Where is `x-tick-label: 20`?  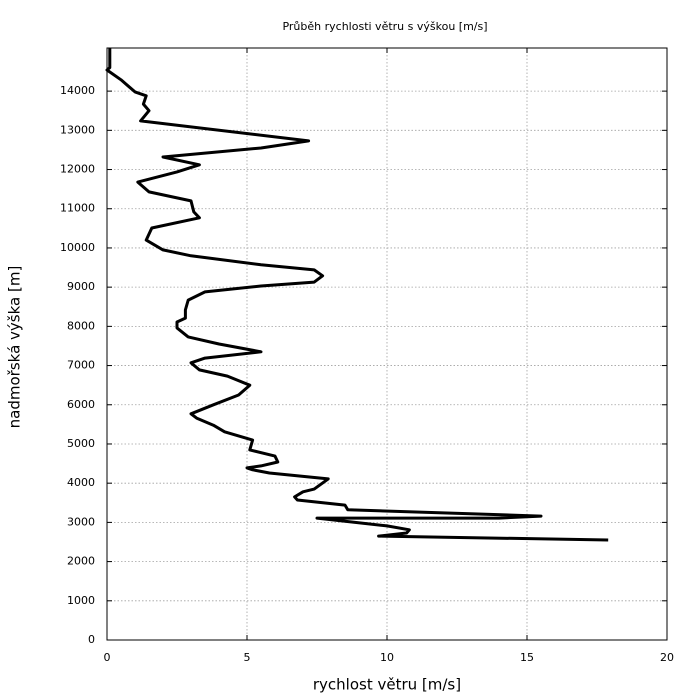 x-tick-label: 20 is located at coordinates (667, 657).